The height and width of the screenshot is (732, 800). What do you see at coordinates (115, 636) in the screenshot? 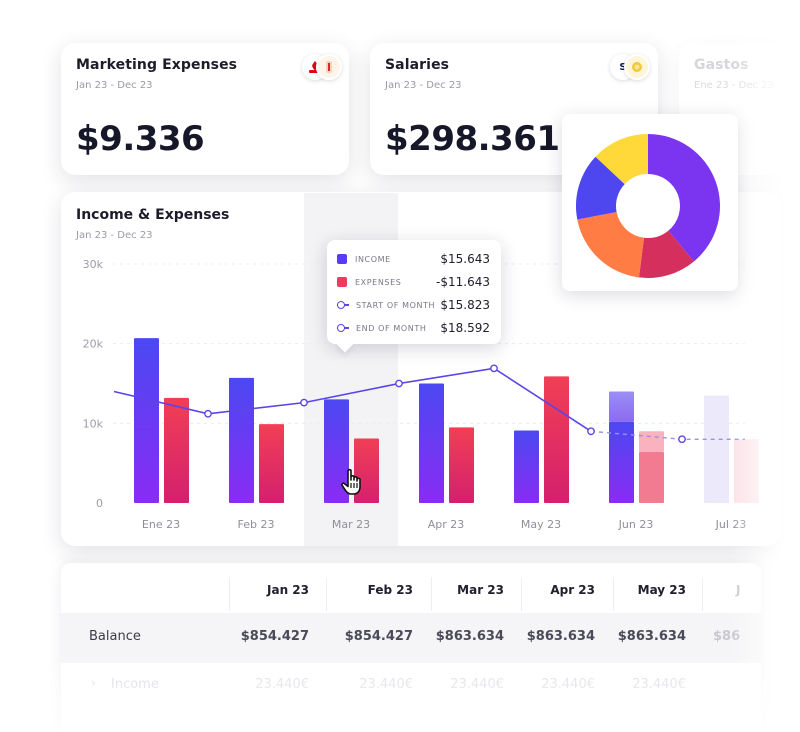
I see `row-label: Balance` at bounding box center [115, 636].